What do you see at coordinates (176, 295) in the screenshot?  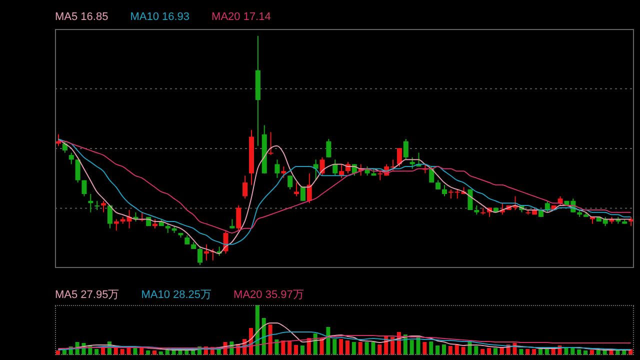 I see `text: MA10 28.25万` at bounding box center [176, 295].